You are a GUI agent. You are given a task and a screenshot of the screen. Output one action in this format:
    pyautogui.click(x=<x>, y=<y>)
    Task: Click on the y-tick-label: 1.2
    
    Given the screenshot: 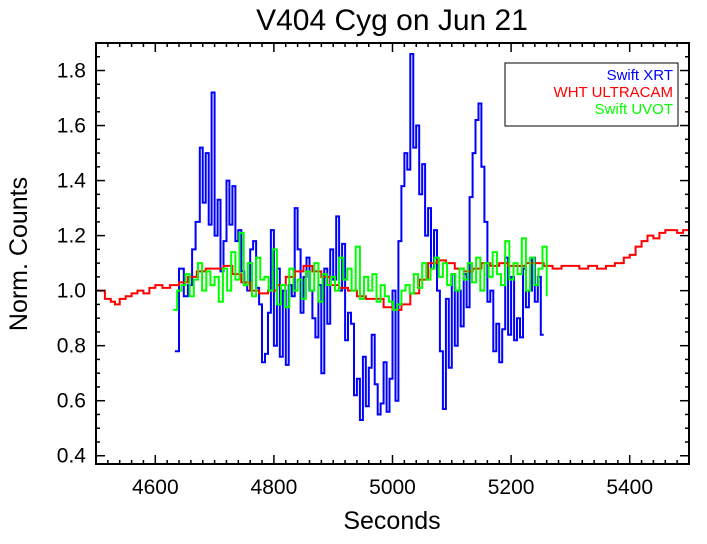 What is the action you would take?
    pyautogui.click(x=71, y=236)
    